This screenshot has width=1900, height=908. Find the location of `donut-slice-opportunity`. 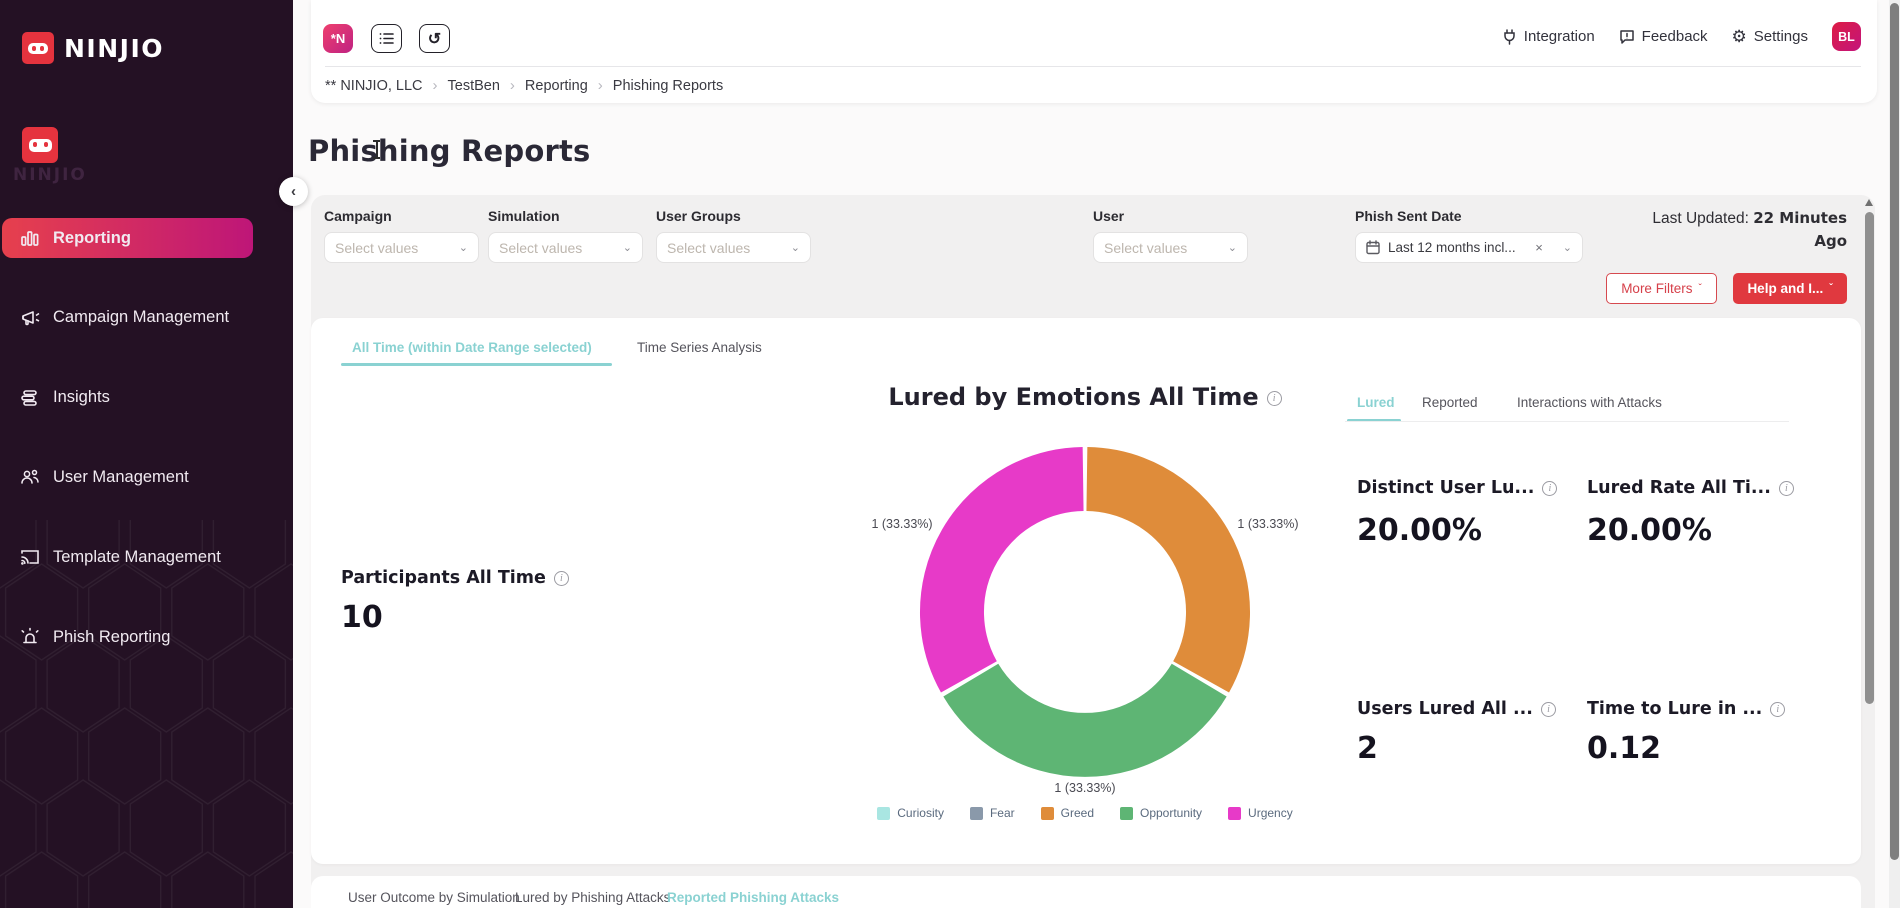

donut-slice-opportunity is located at coordinates (1085, 719).